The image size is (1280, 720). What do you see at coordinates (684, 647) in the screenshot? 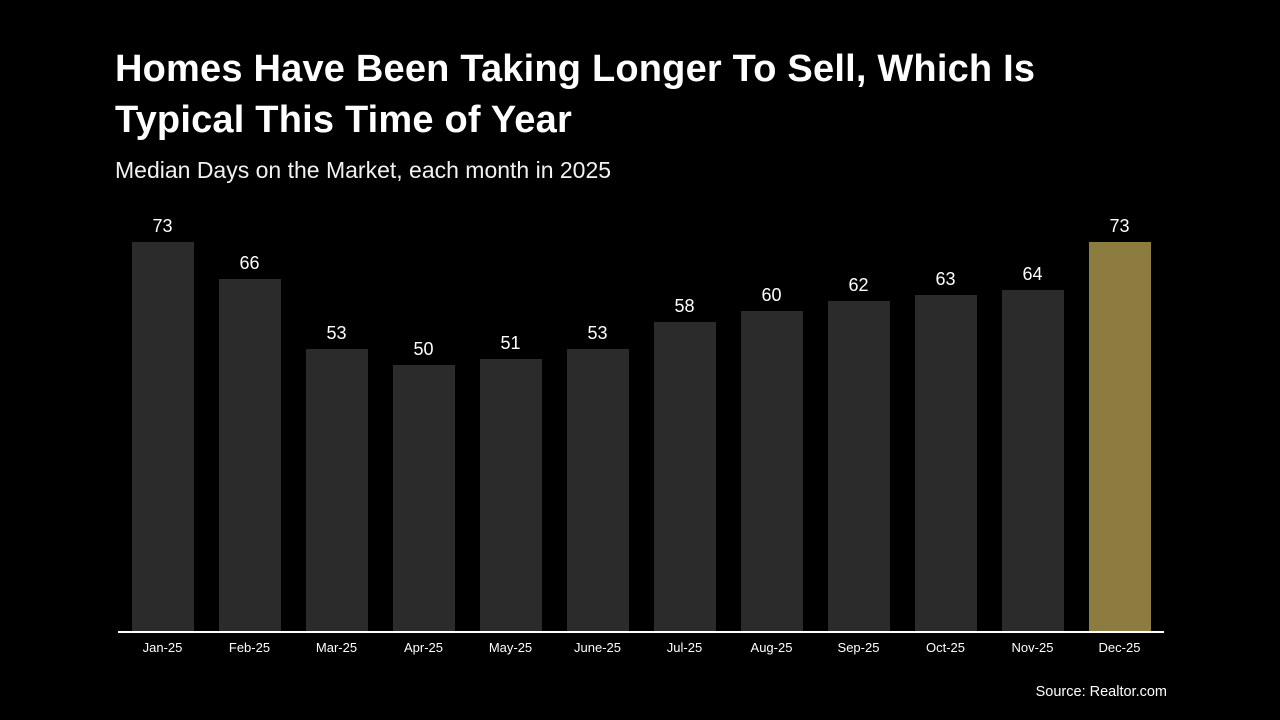
I see `x-tick-label: Jul-25` at bounding box center [684, 647].